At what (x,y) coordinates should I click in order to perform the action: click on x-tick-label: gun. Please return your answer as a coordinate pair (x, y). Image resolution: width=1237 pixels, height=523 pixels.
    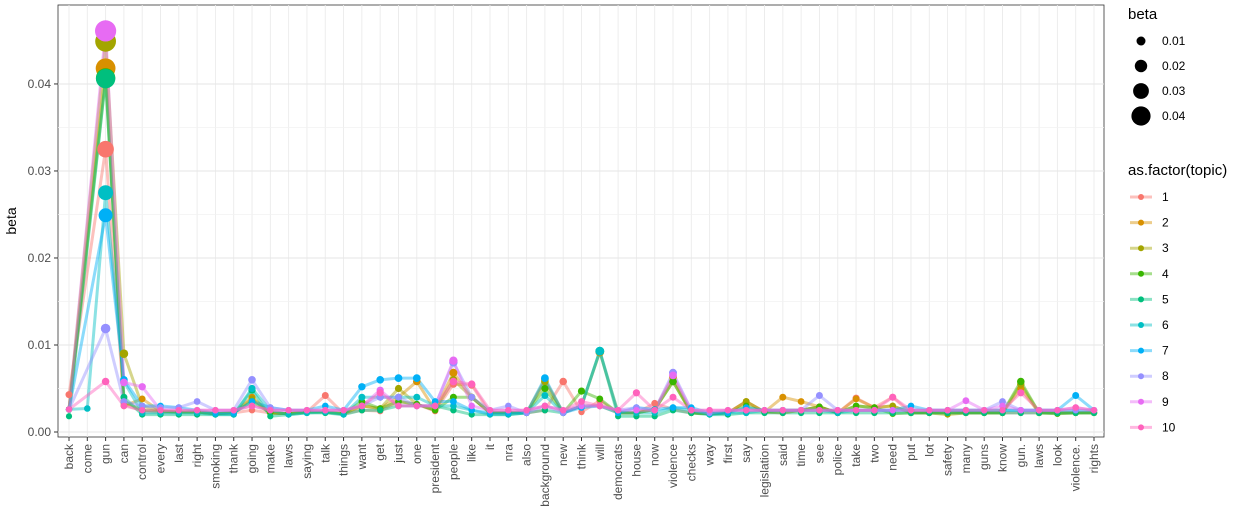
    Looking at the image, I should click on (106, 454).